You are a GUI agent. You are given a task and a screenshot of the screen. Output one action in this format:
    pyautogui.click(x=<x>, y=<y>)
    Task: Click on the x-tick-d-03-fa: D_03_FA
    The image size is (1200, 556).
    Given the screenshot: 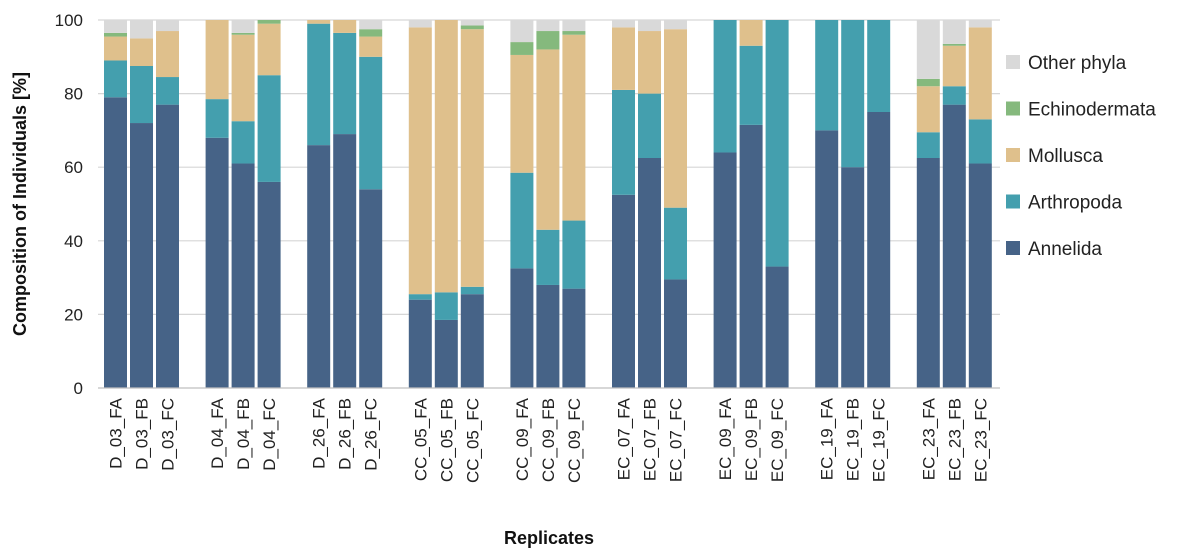 What is the action you would take?
    pyautogui.click(x=116, y=433)
    